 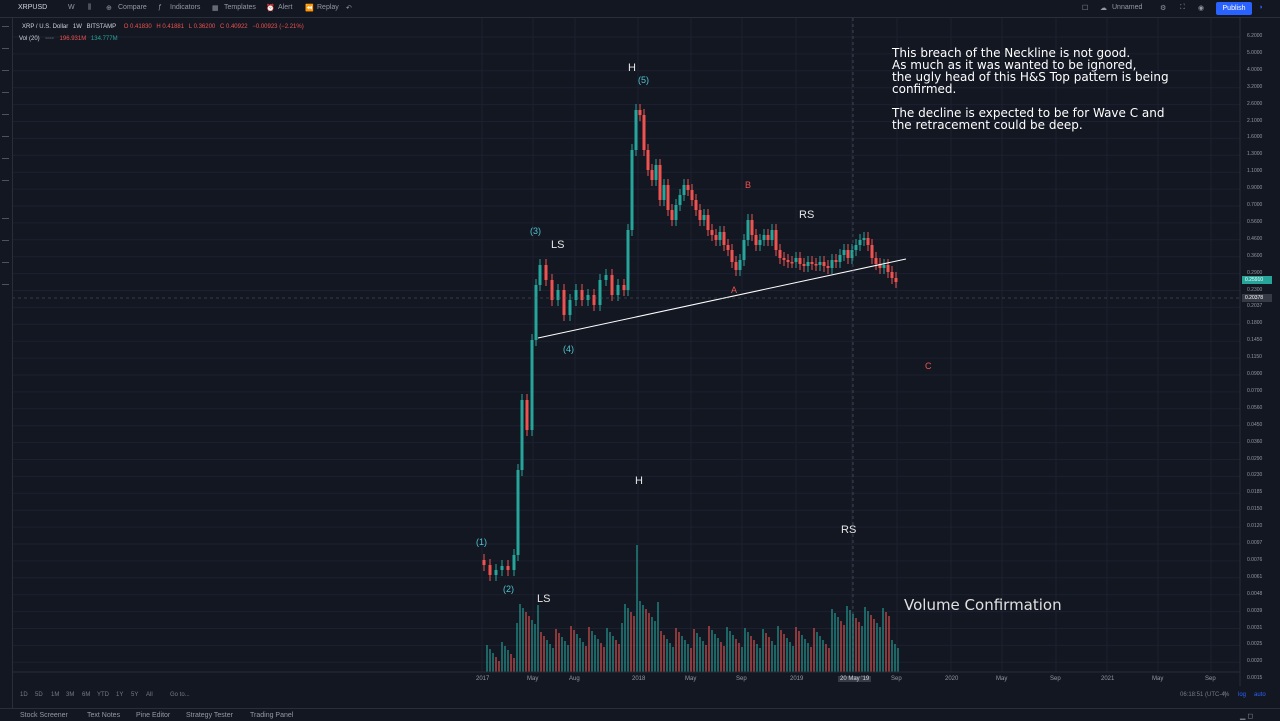 I want to click on text-tool-icon, so click(x=5, y=136).